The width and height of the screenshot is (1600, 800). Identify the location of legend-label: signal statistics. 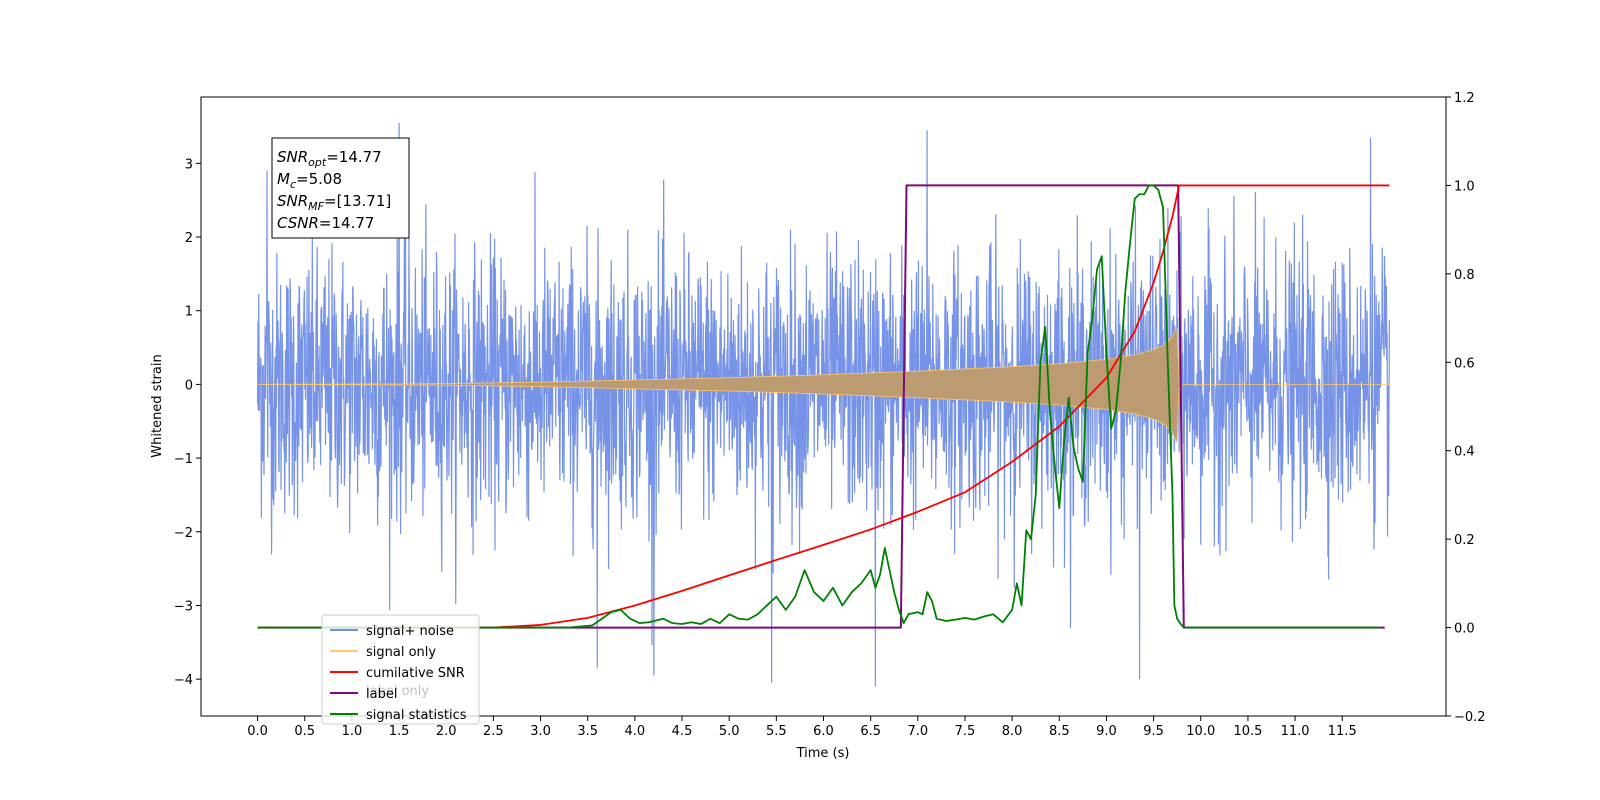
(416, 715).